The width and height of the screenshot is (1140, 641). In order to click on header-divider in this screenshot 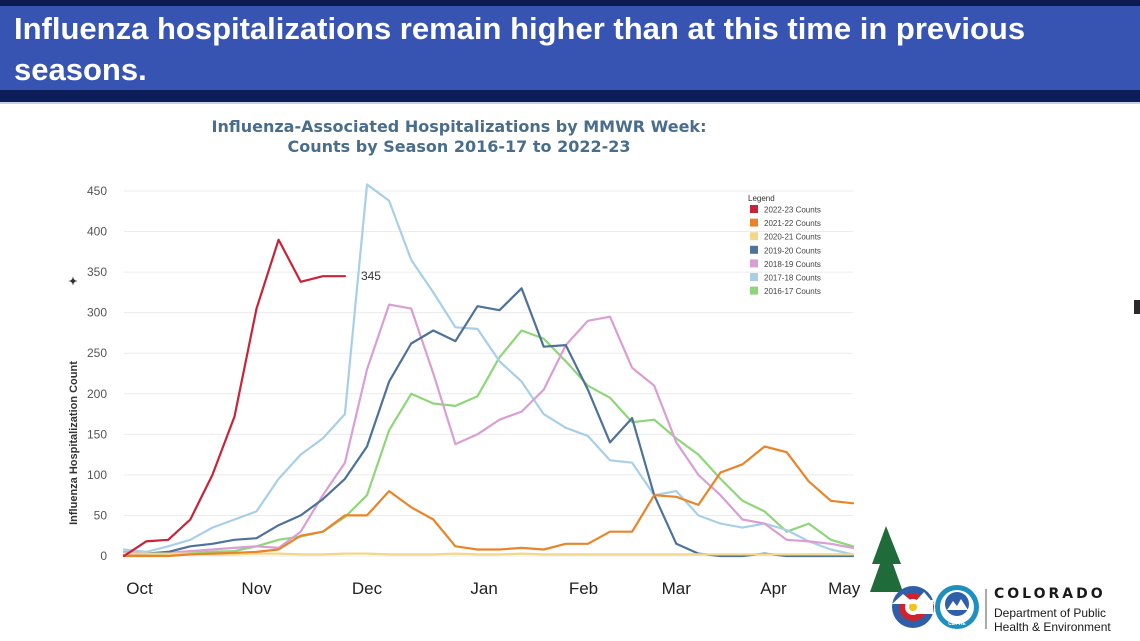, I will do `click(570, 103)`.